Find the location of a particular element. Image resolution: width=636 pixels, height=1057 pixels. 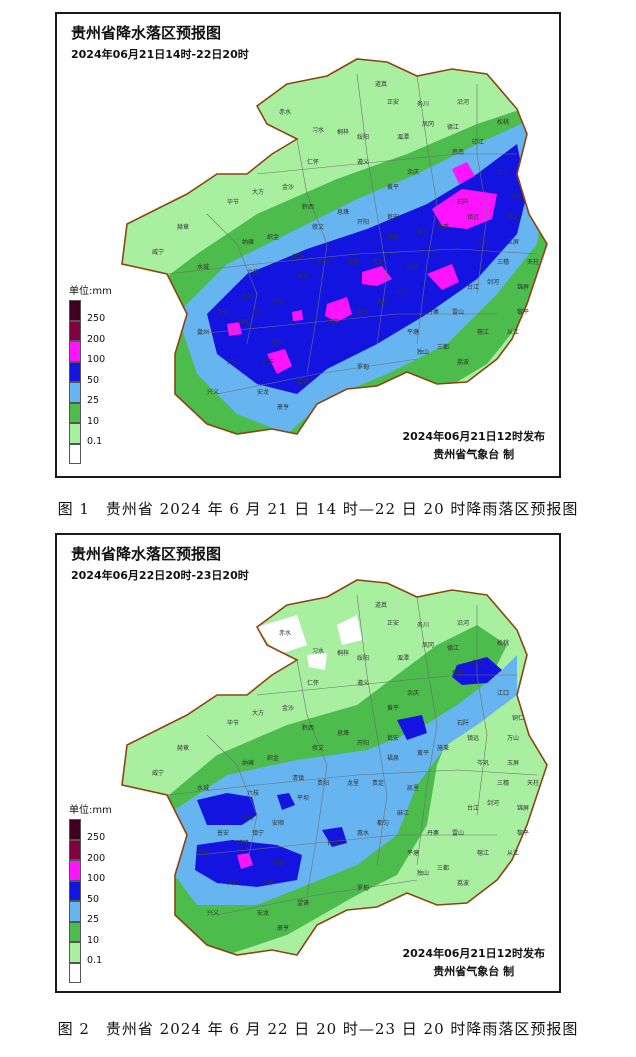

legend-label: 25 is located at coordinates (93, 400).